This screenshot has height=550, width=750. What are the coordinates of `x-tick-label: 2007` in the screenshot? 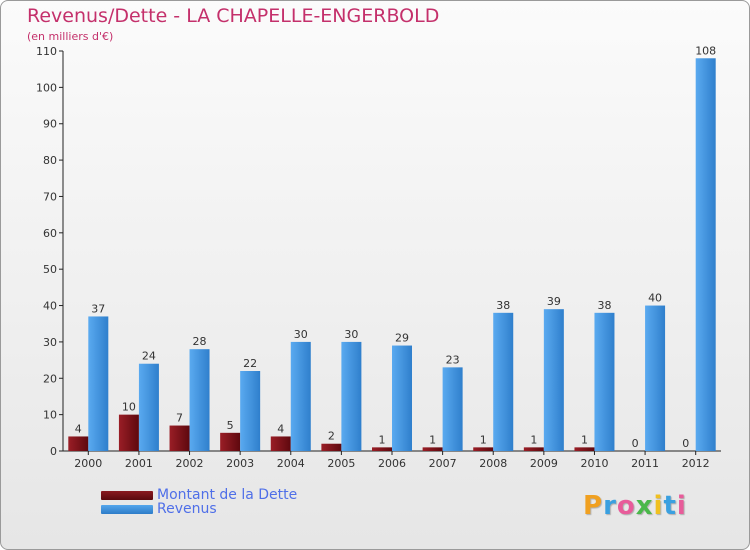 It's located at (443, 463).